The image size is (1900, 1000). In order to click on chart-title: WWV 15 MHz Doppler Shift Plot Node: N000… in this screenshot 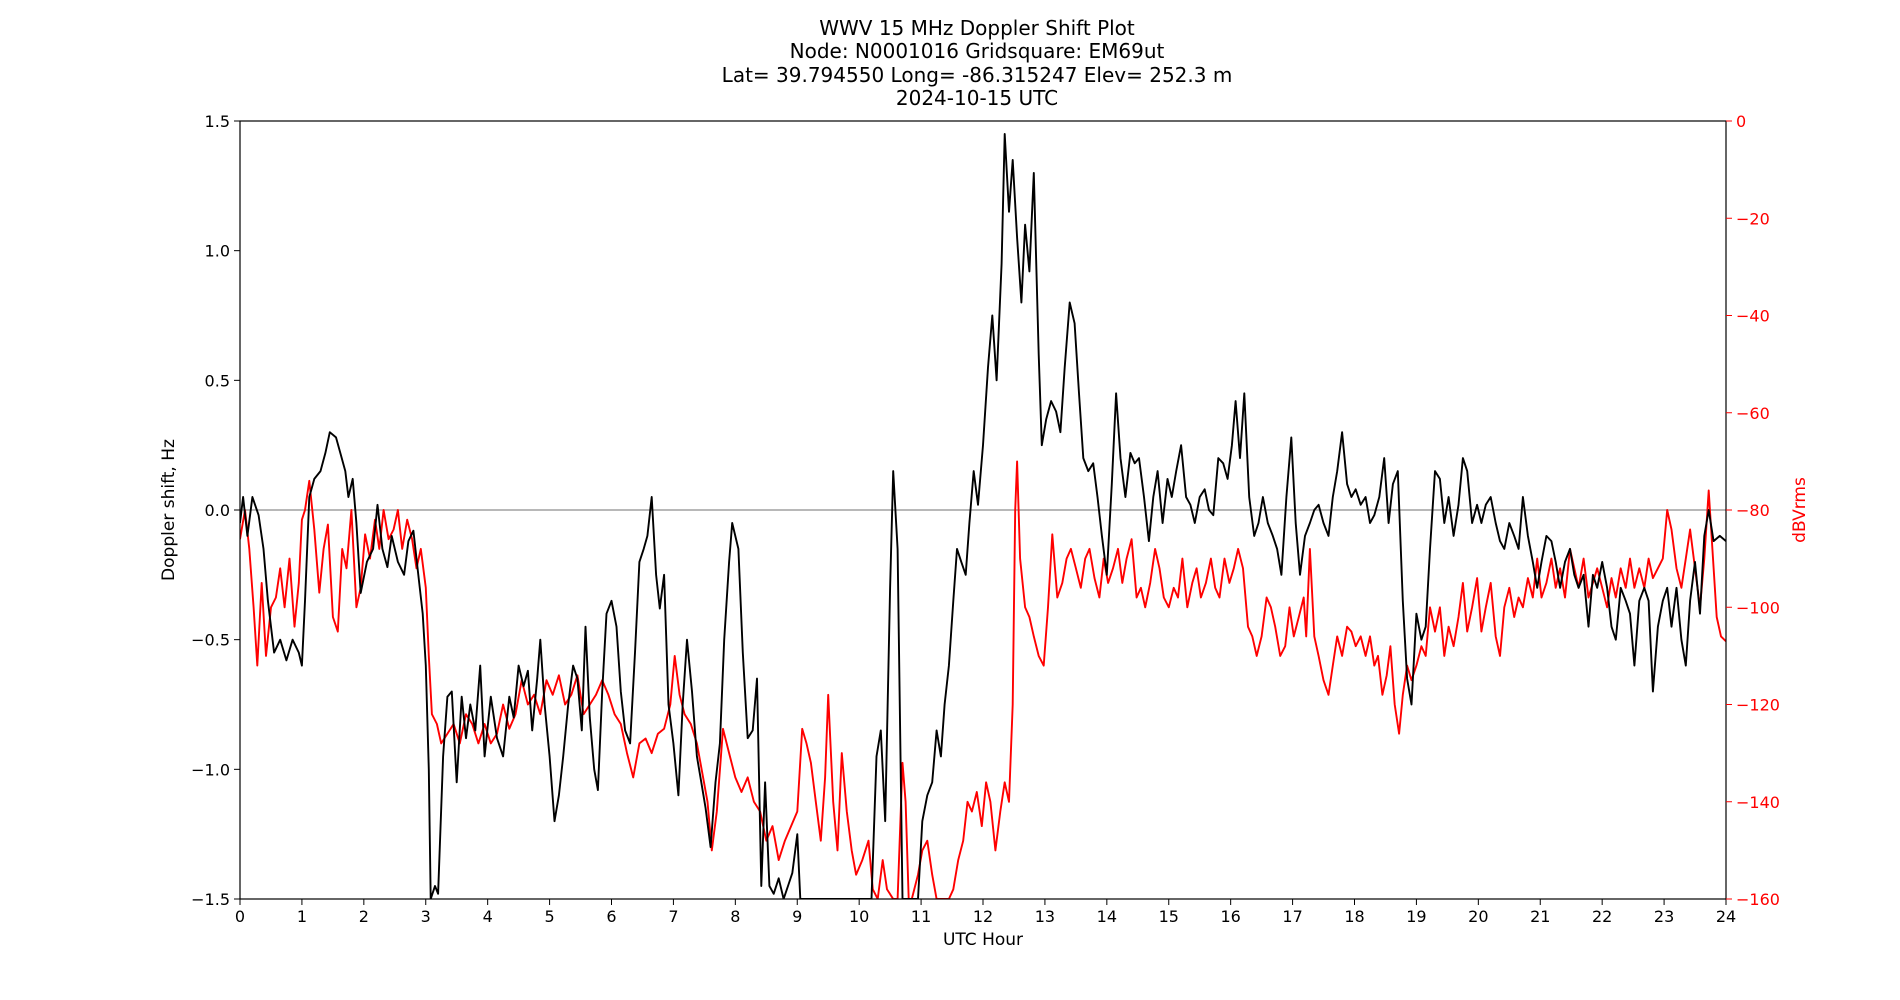, I will do `click(977, 63)`.